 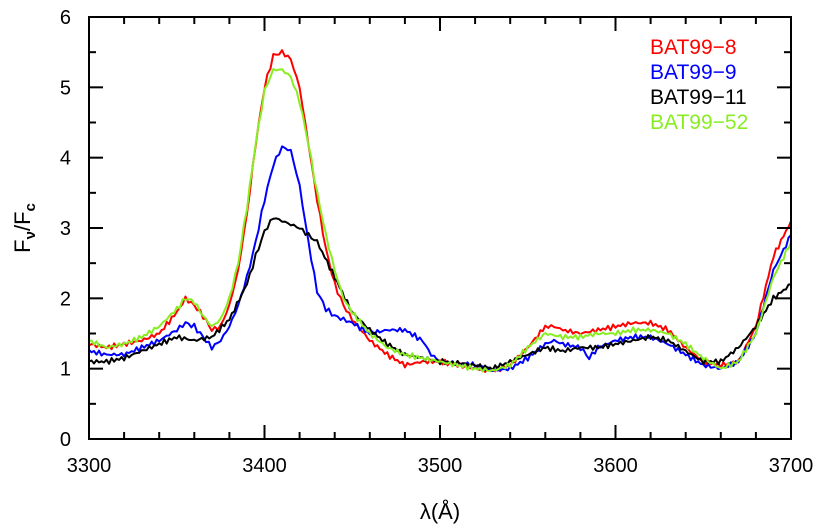 I want to click on y-tick-label: 1, so click(x=65, y=370).